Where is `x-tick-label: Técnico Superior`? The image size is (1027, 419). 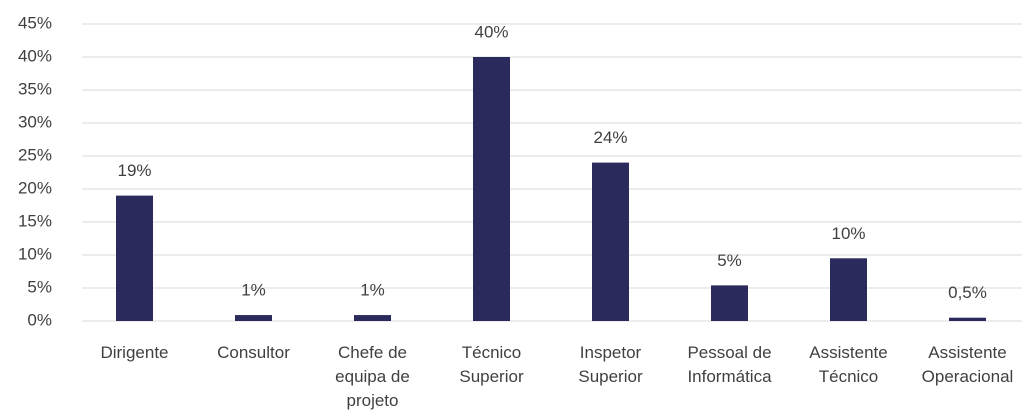
x-tick-label: Técnico Superior is located at coordinates (491, 364).